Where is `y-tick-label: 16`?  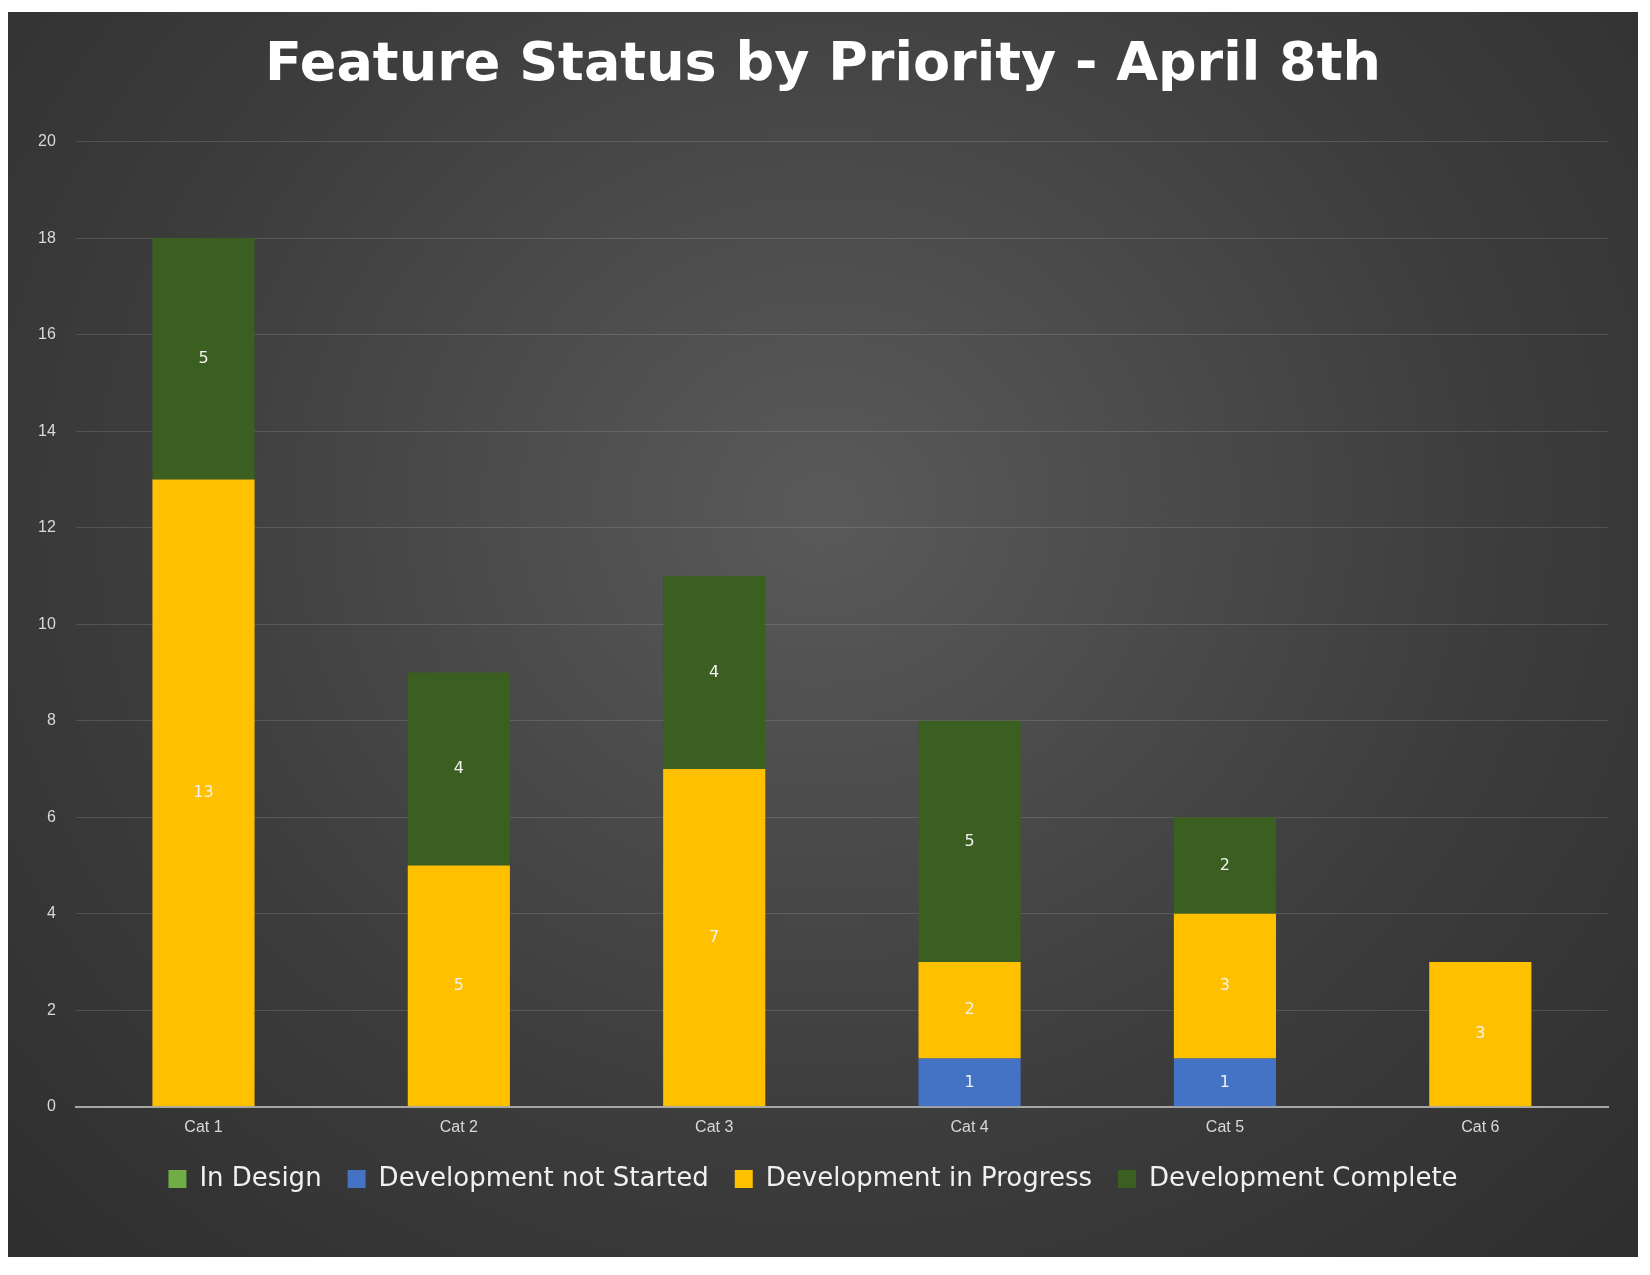
y-tick-label: 16 is located at coordinates (47, 334).